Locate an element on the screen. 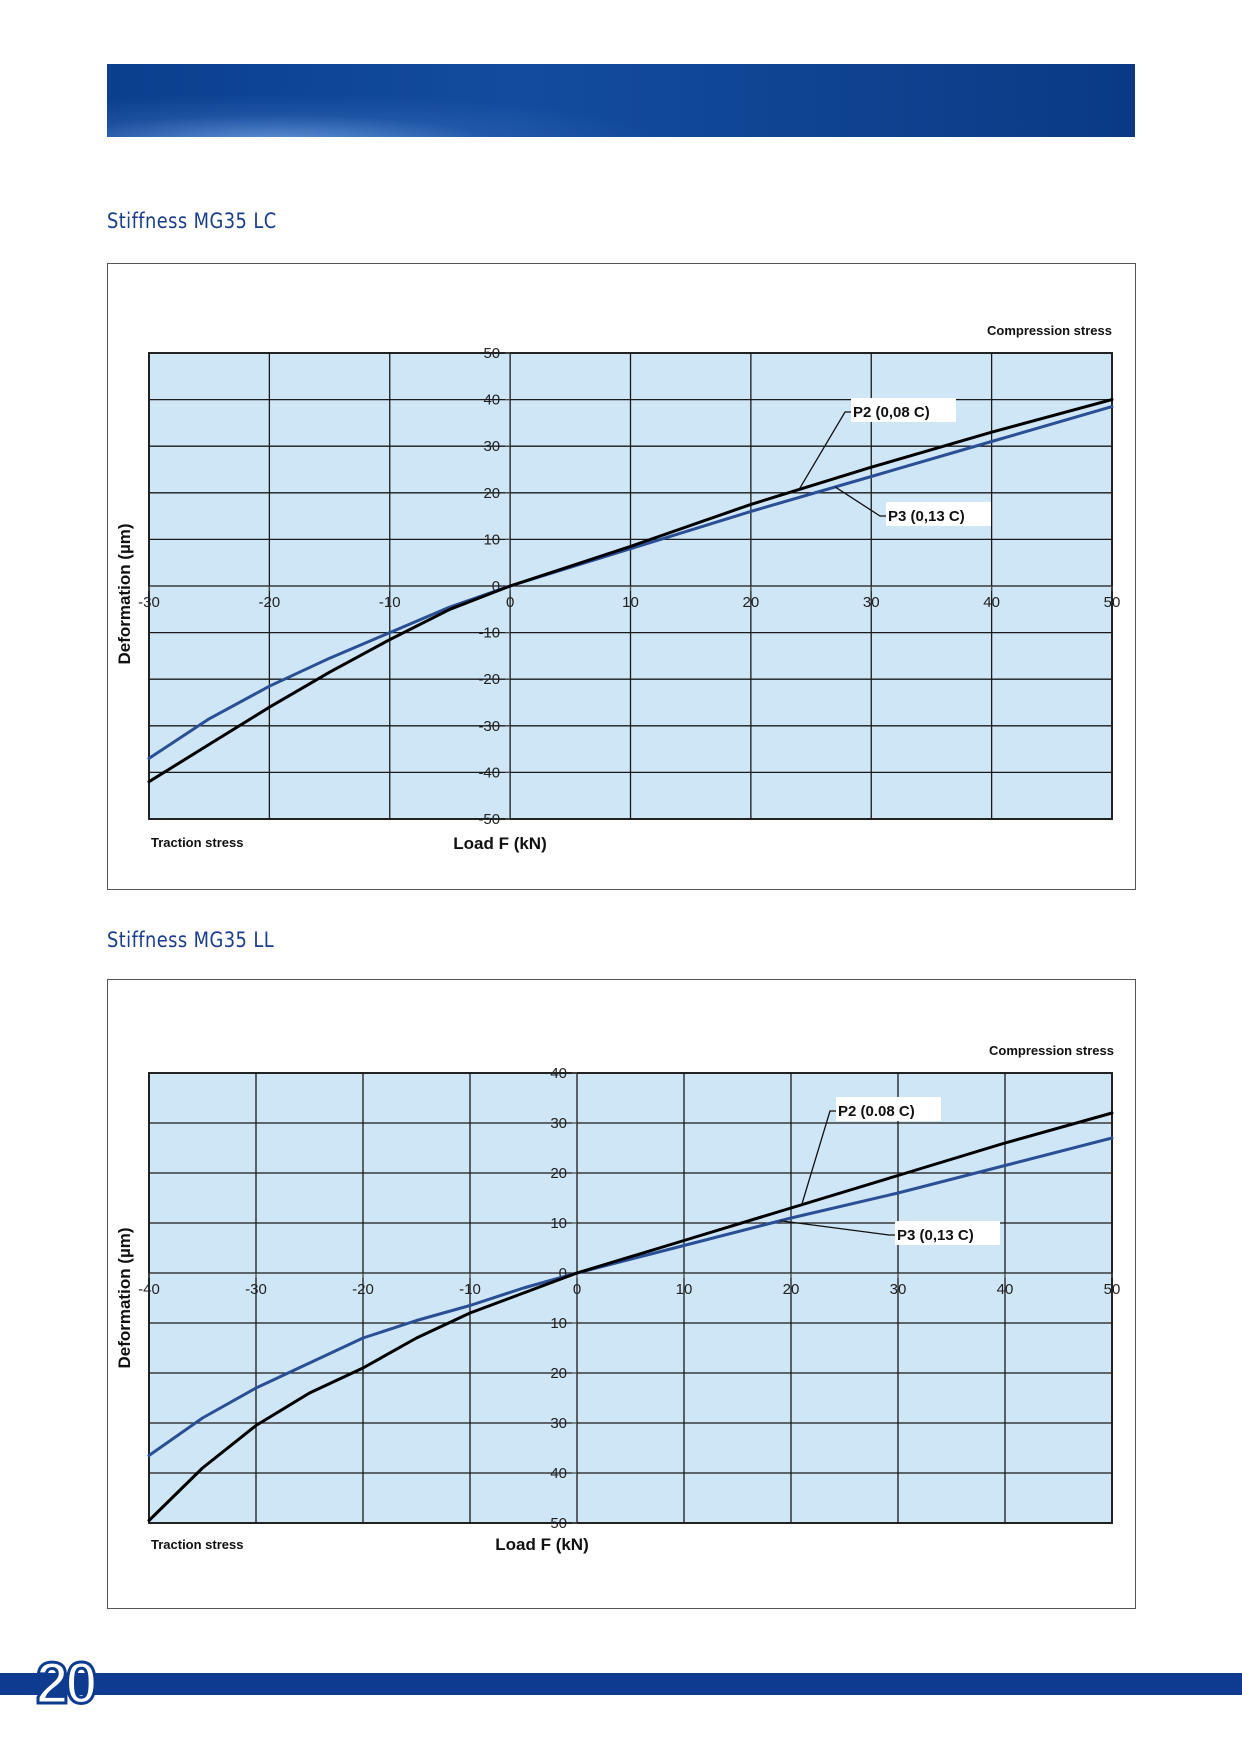 This screenshot has width=1242, height=1751. y-tick-label: -50 is located at coordinates (489, 819).